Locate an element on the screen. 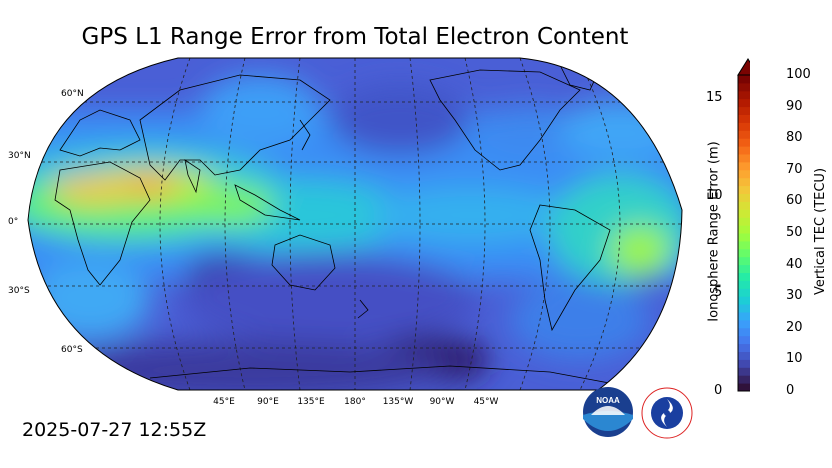 This screenshot has width=832, height=468. colorbar-right-tick: 0 is located at coordinates (790, 390).